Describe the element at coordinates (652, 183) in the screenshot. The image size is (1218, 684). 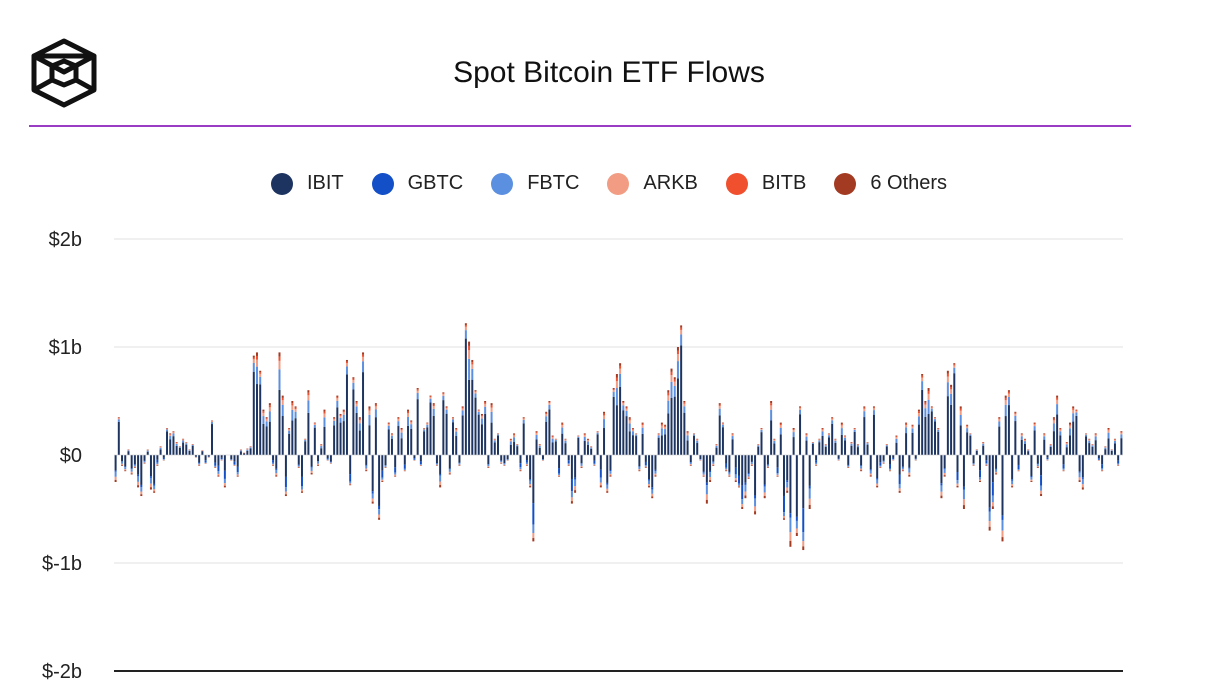
I see `legend-item-arkb: ARKB` at that location.